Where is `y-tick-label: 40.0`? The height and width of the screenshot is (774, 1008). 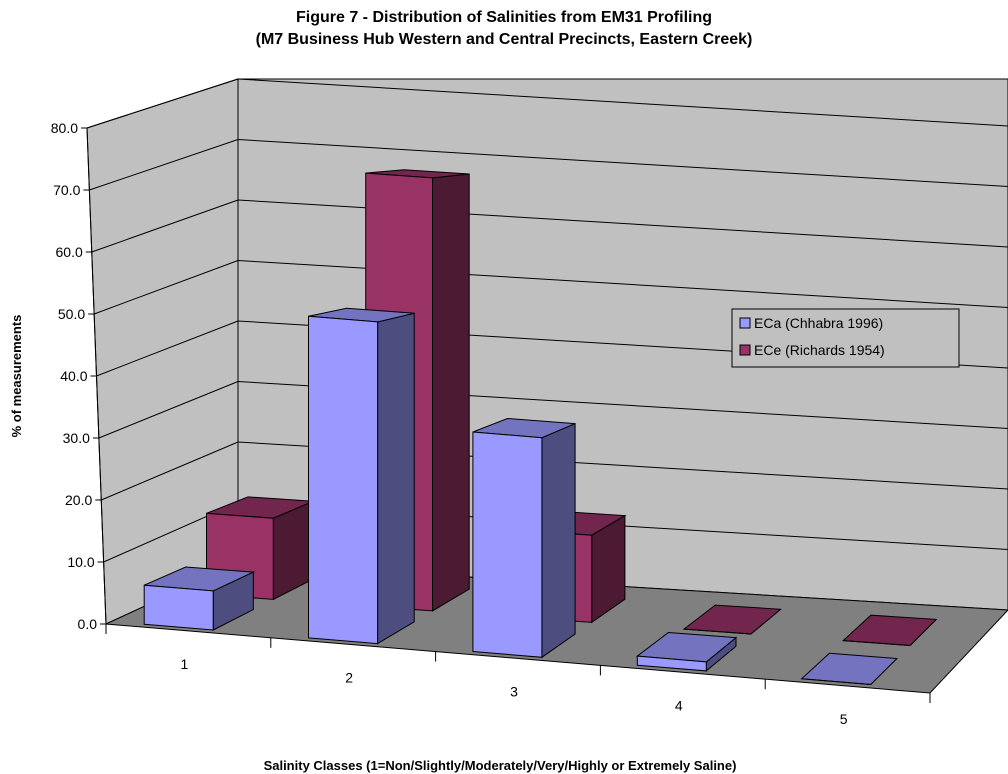 y-tick-label: 40.0 is located at coordinates (73, 376).